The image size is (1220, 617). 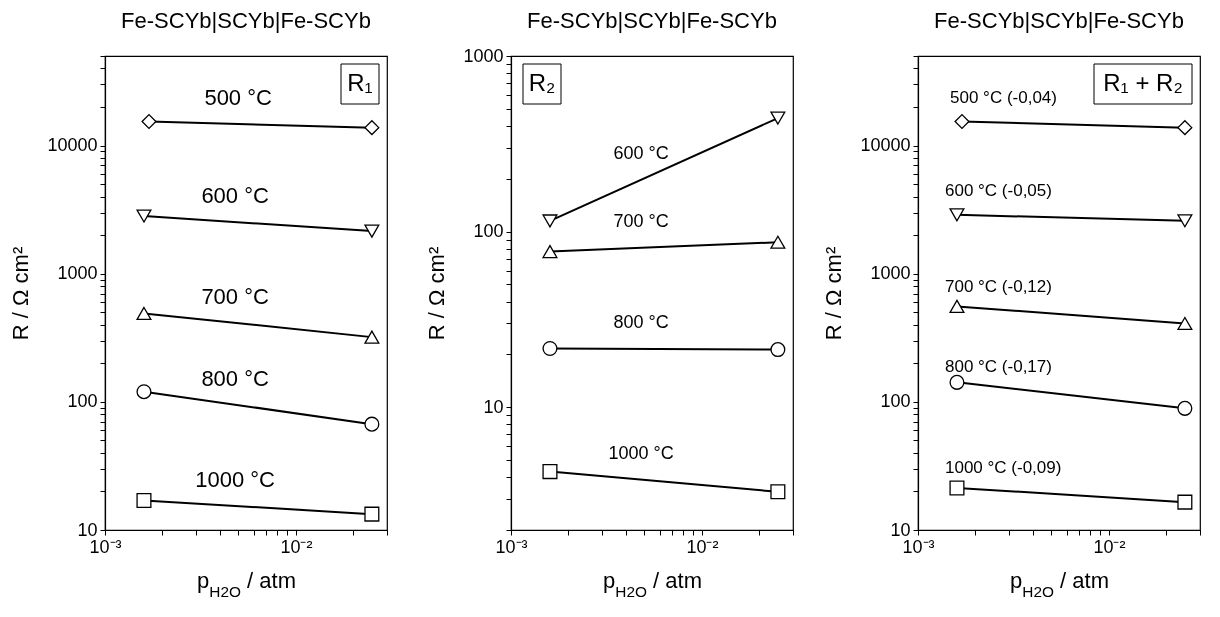 What do you see at coordinates (998, 287) in the screenshot?
I see `series-label: 700 °C (-0,12)` at bounding box center [998, 287].